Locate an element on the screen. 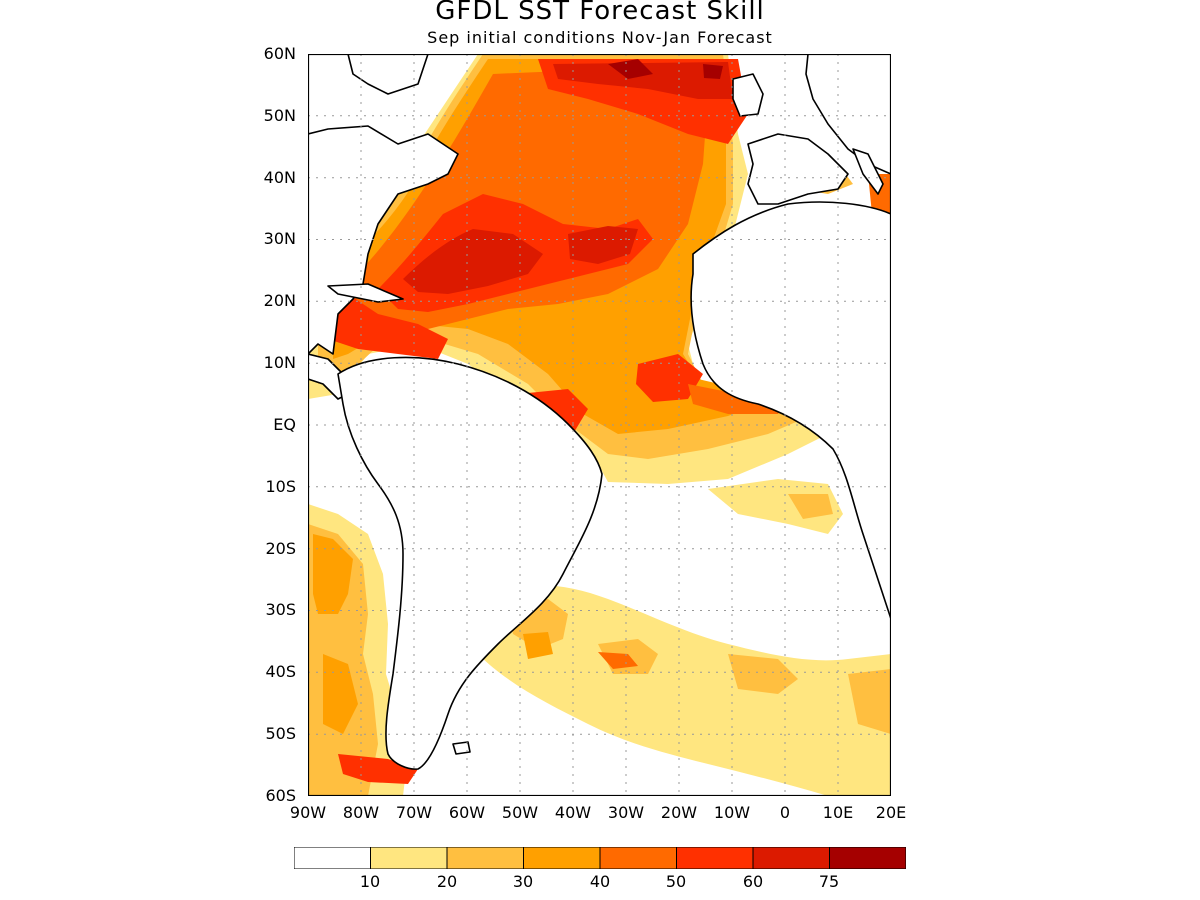  lon-label-50w: 50W is located at coordinates (520, 812).